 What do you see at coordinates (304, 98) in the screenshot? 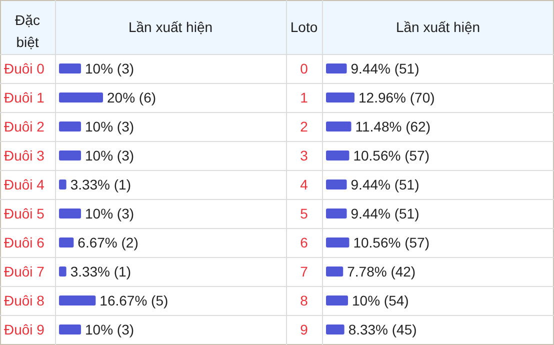
I see `y-tick-label: 1` at bounding box center [304, 98].